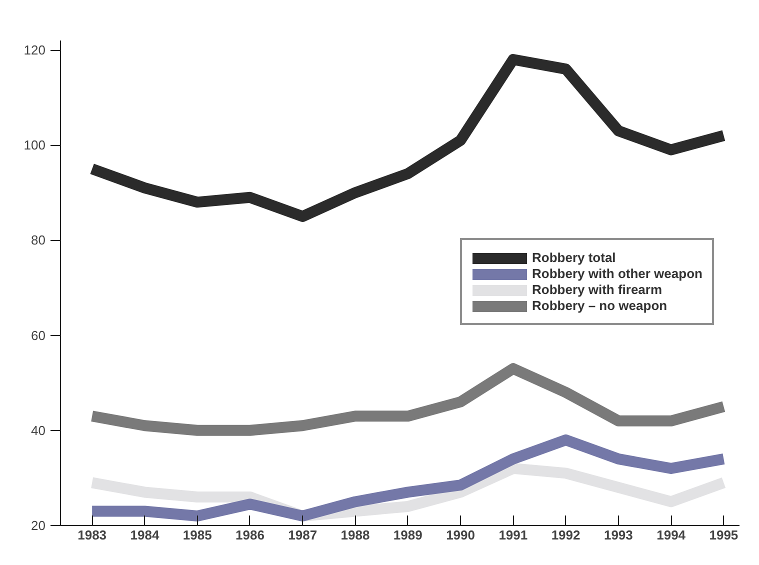 The height and width of the screenshot is (565, 759). What do you see at coordinates (38, 525) in the screenshot?
I see `y-tick-label: 20` at bounding box center [38, 525].